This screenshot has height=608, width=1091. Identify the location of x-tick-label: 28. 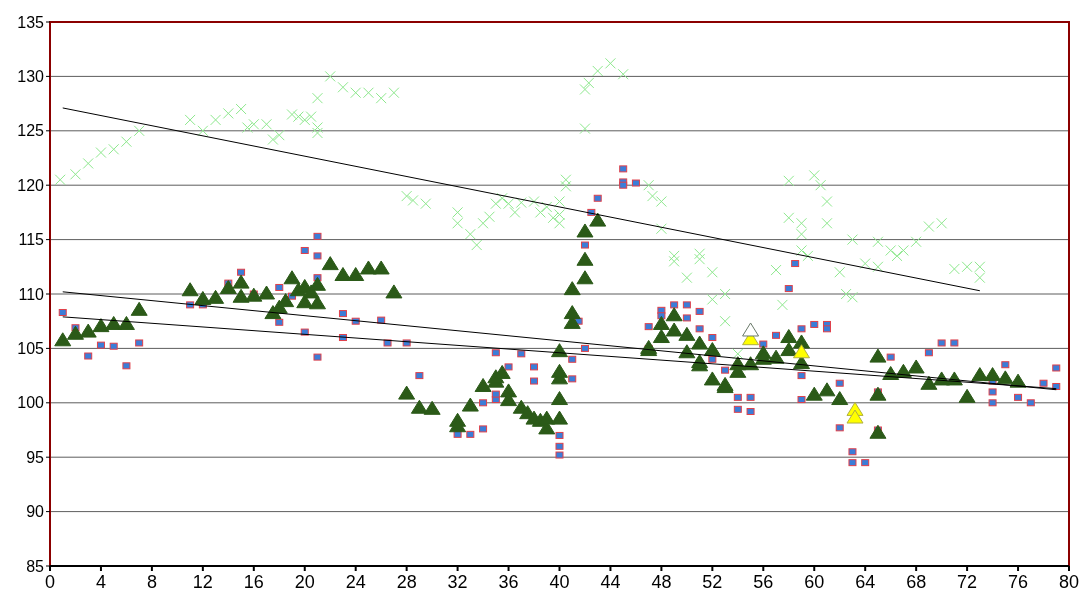
(406, 582).